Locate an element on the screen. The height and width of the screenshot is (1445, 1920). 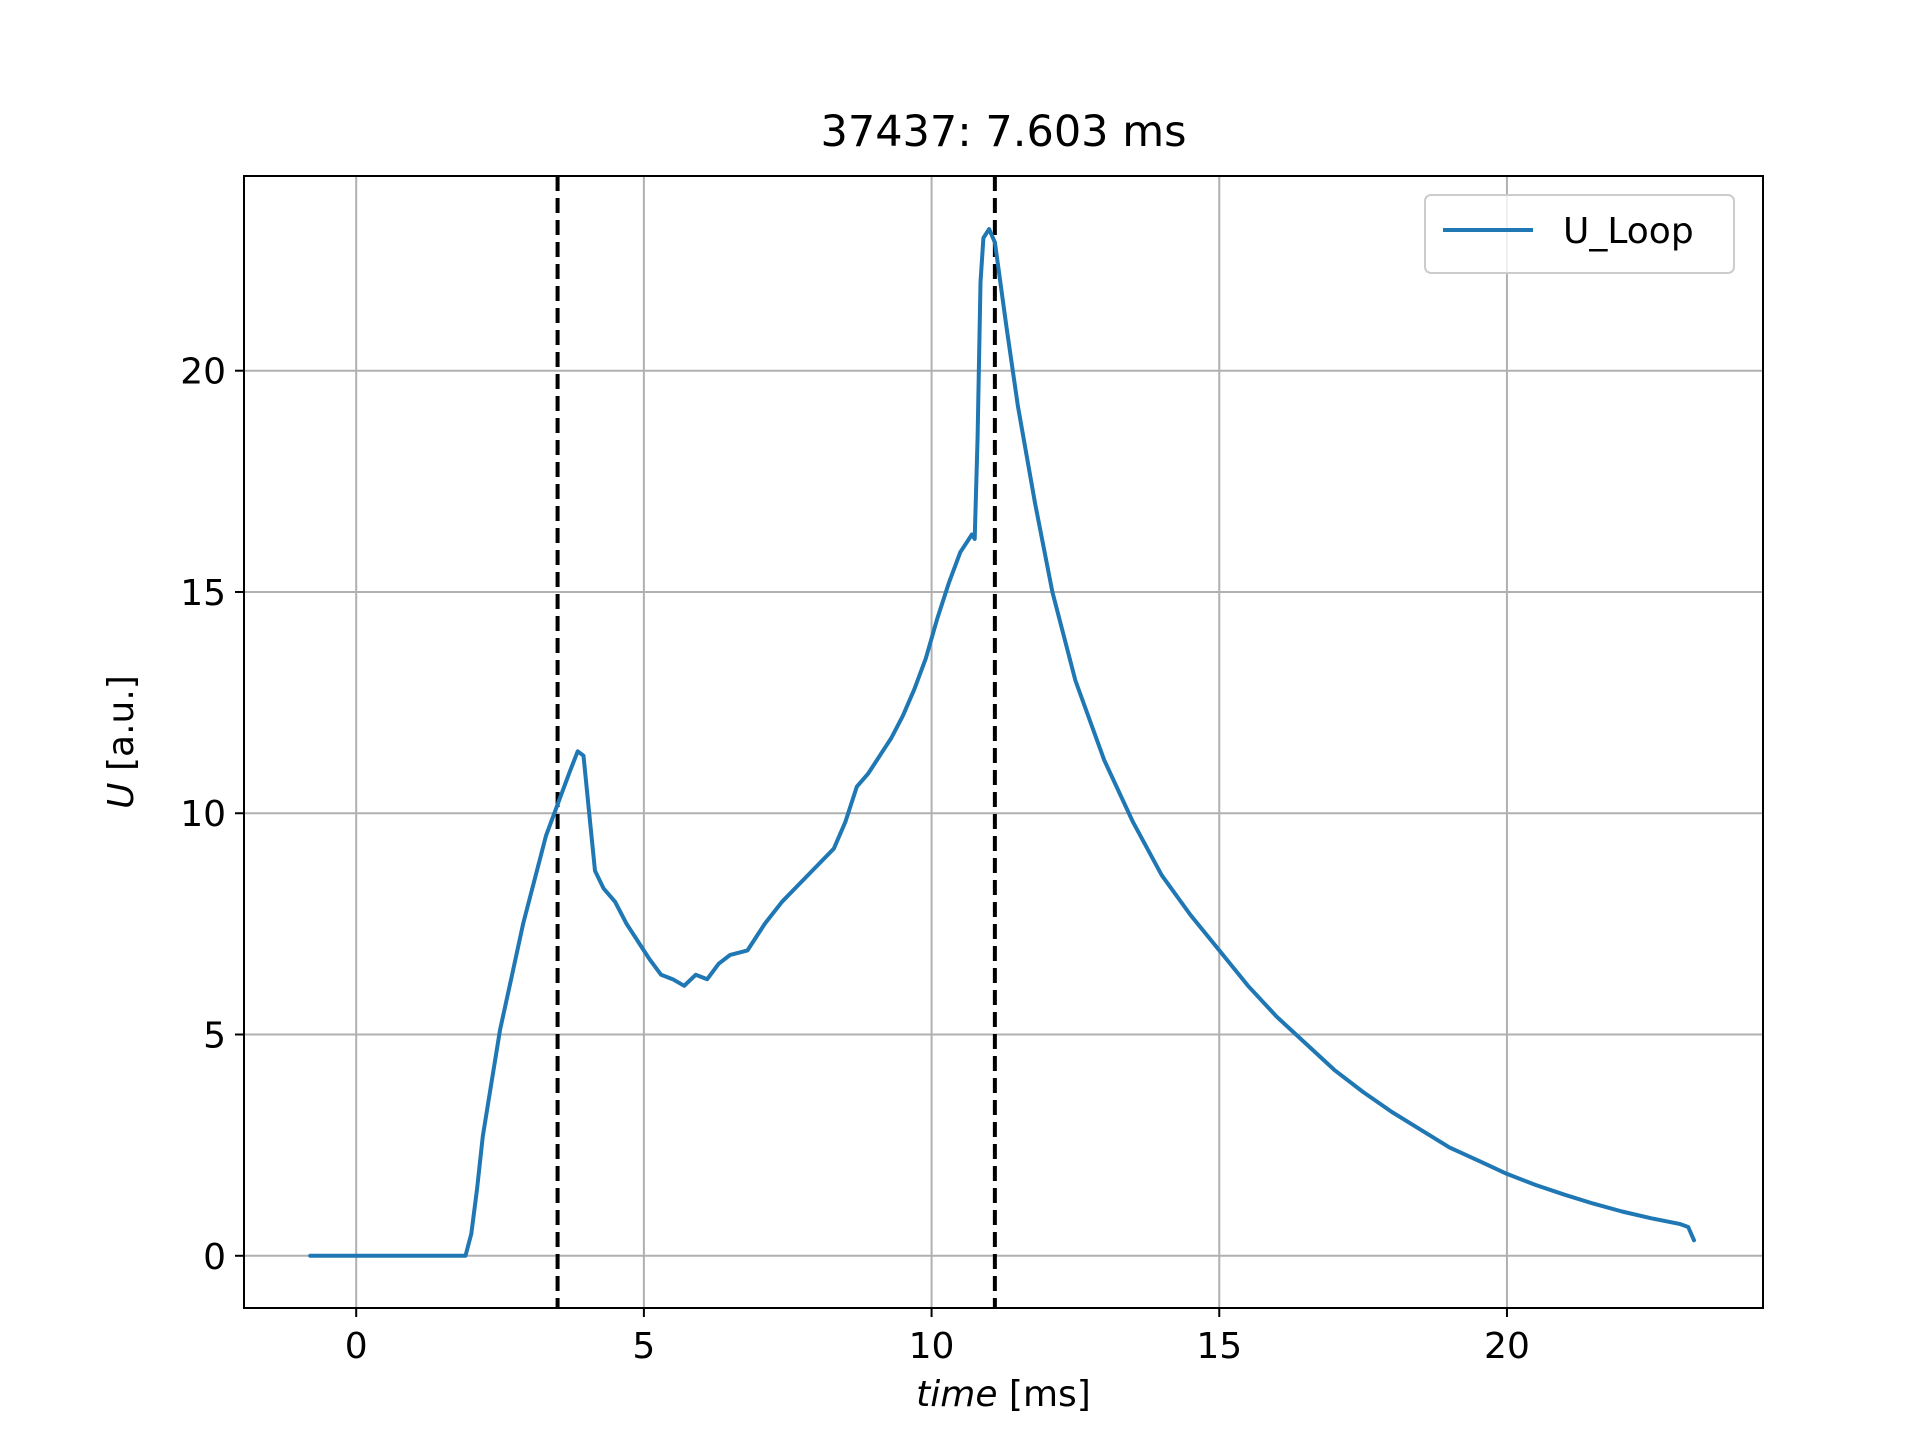
legend-label: U_Loop is located at coordinates (1628, 231).